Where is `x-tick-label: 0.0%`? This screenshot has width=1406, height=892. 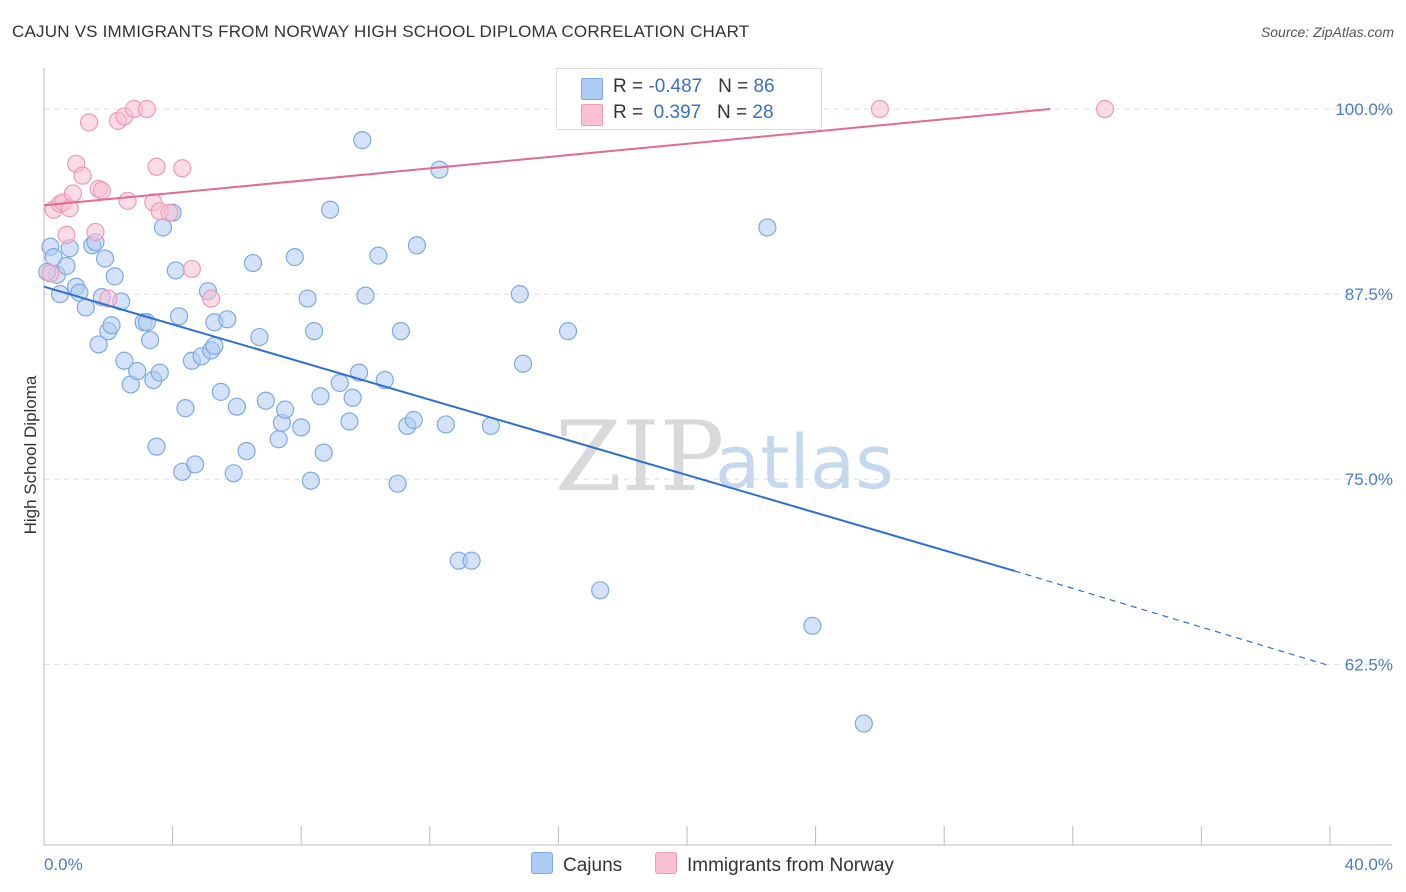 x-tick-label: 0.0% is located at coordinates (63, 864).